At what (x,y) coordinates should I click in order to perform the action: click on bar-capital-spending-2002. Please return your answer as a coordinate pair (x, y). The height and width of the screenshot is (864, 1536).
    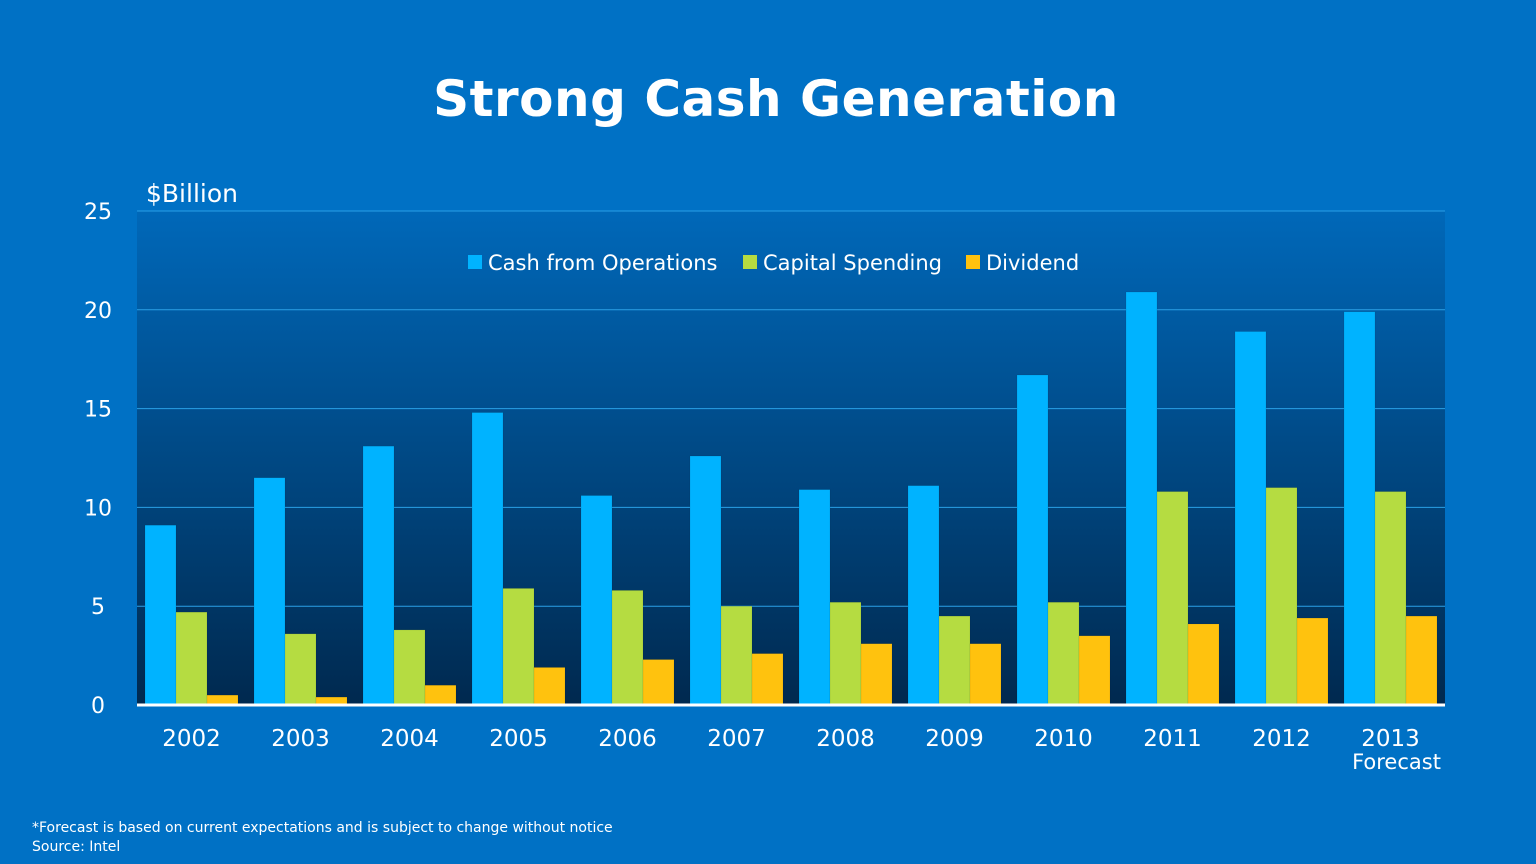
    Looking at the image, I should click on (191, 658).